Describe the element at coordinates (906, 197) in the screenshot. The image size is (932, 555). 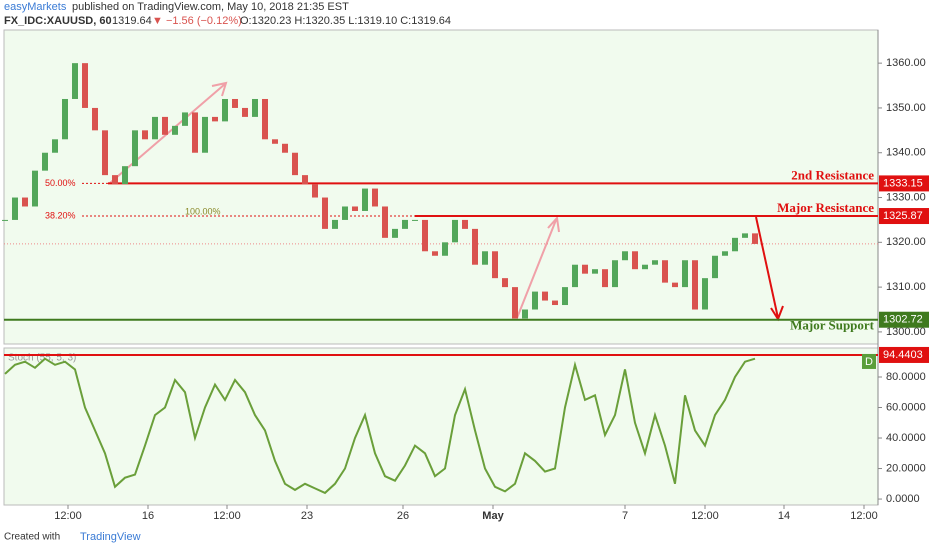
I see `y-tick-label: 1330.00` at that location.